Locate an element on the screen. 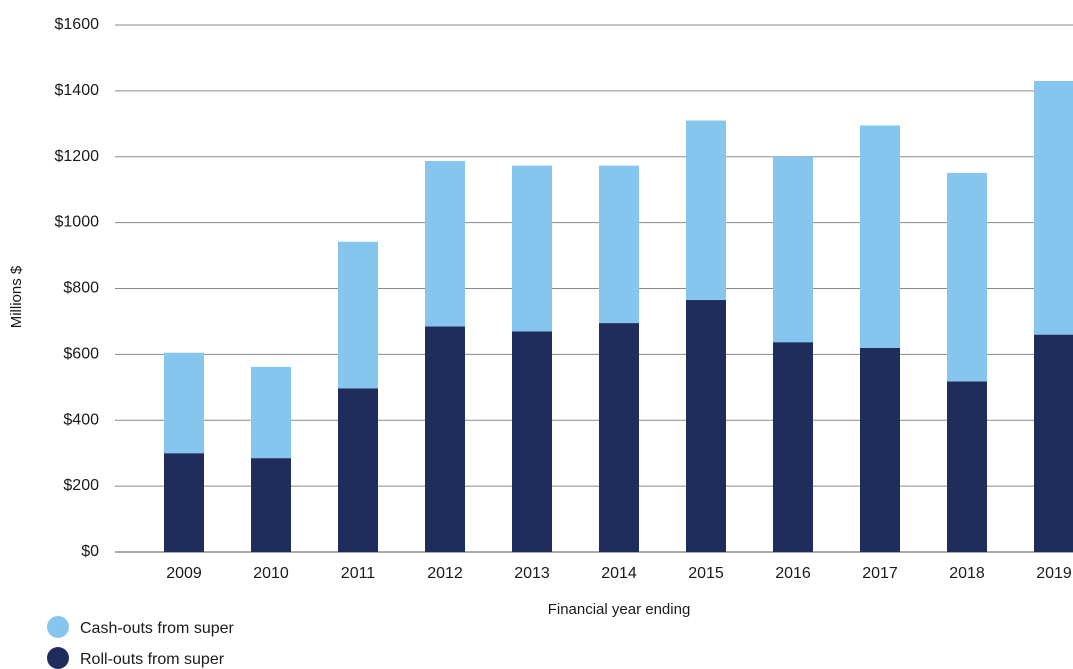 The width and height of the screenshot is (1073, 669). x-tick-label: 2016 is located at coordinates (793, 573).